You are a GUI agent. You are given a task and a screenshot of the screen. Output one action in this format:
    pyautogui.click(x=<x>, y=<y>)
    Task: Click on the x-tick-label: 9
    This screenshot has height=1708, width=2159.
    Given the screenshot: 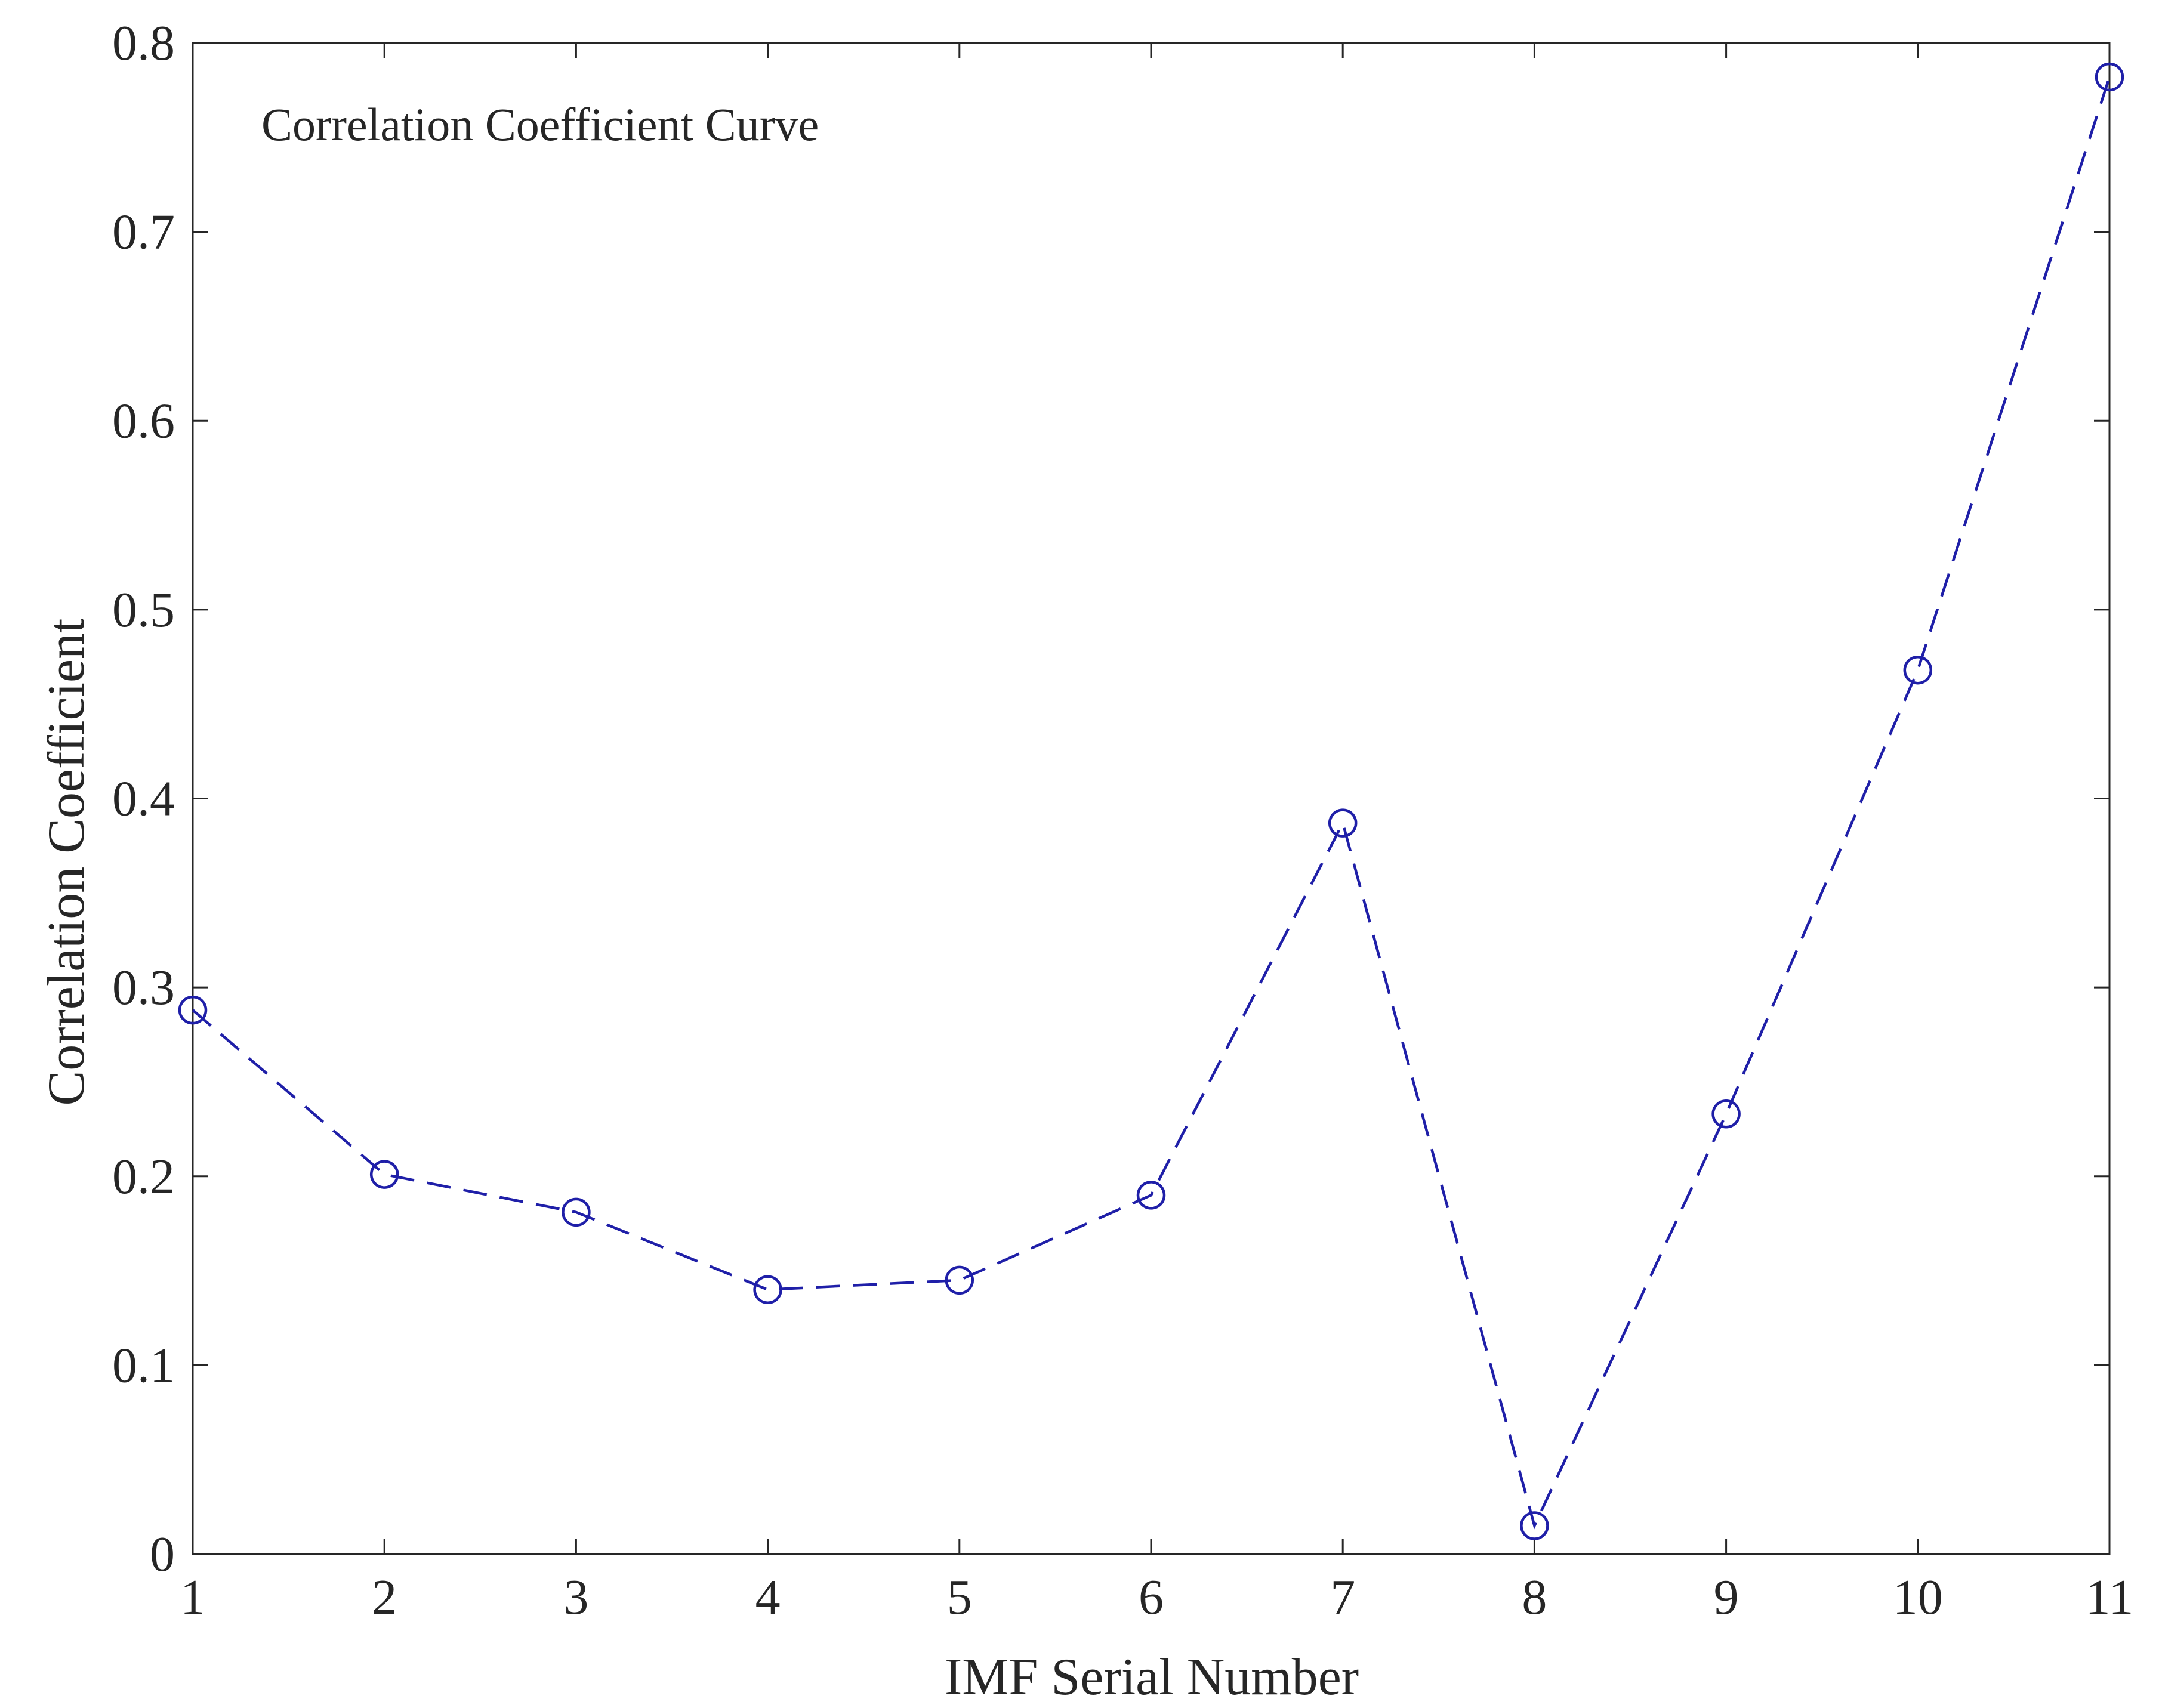 What is the action you would take?
    pyautogui.click(x=1726, y=1597)
    